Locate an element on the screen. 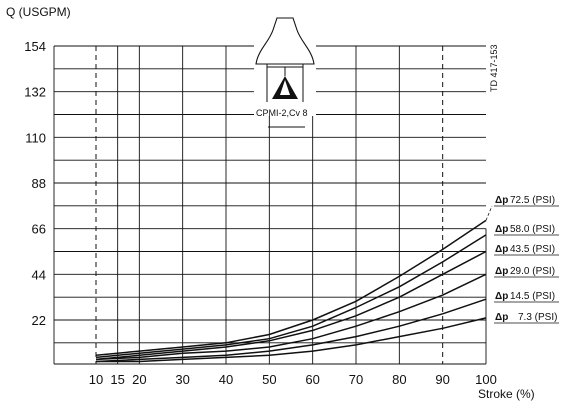  x-tick-label: 60 is located at coordinates (312, 379).